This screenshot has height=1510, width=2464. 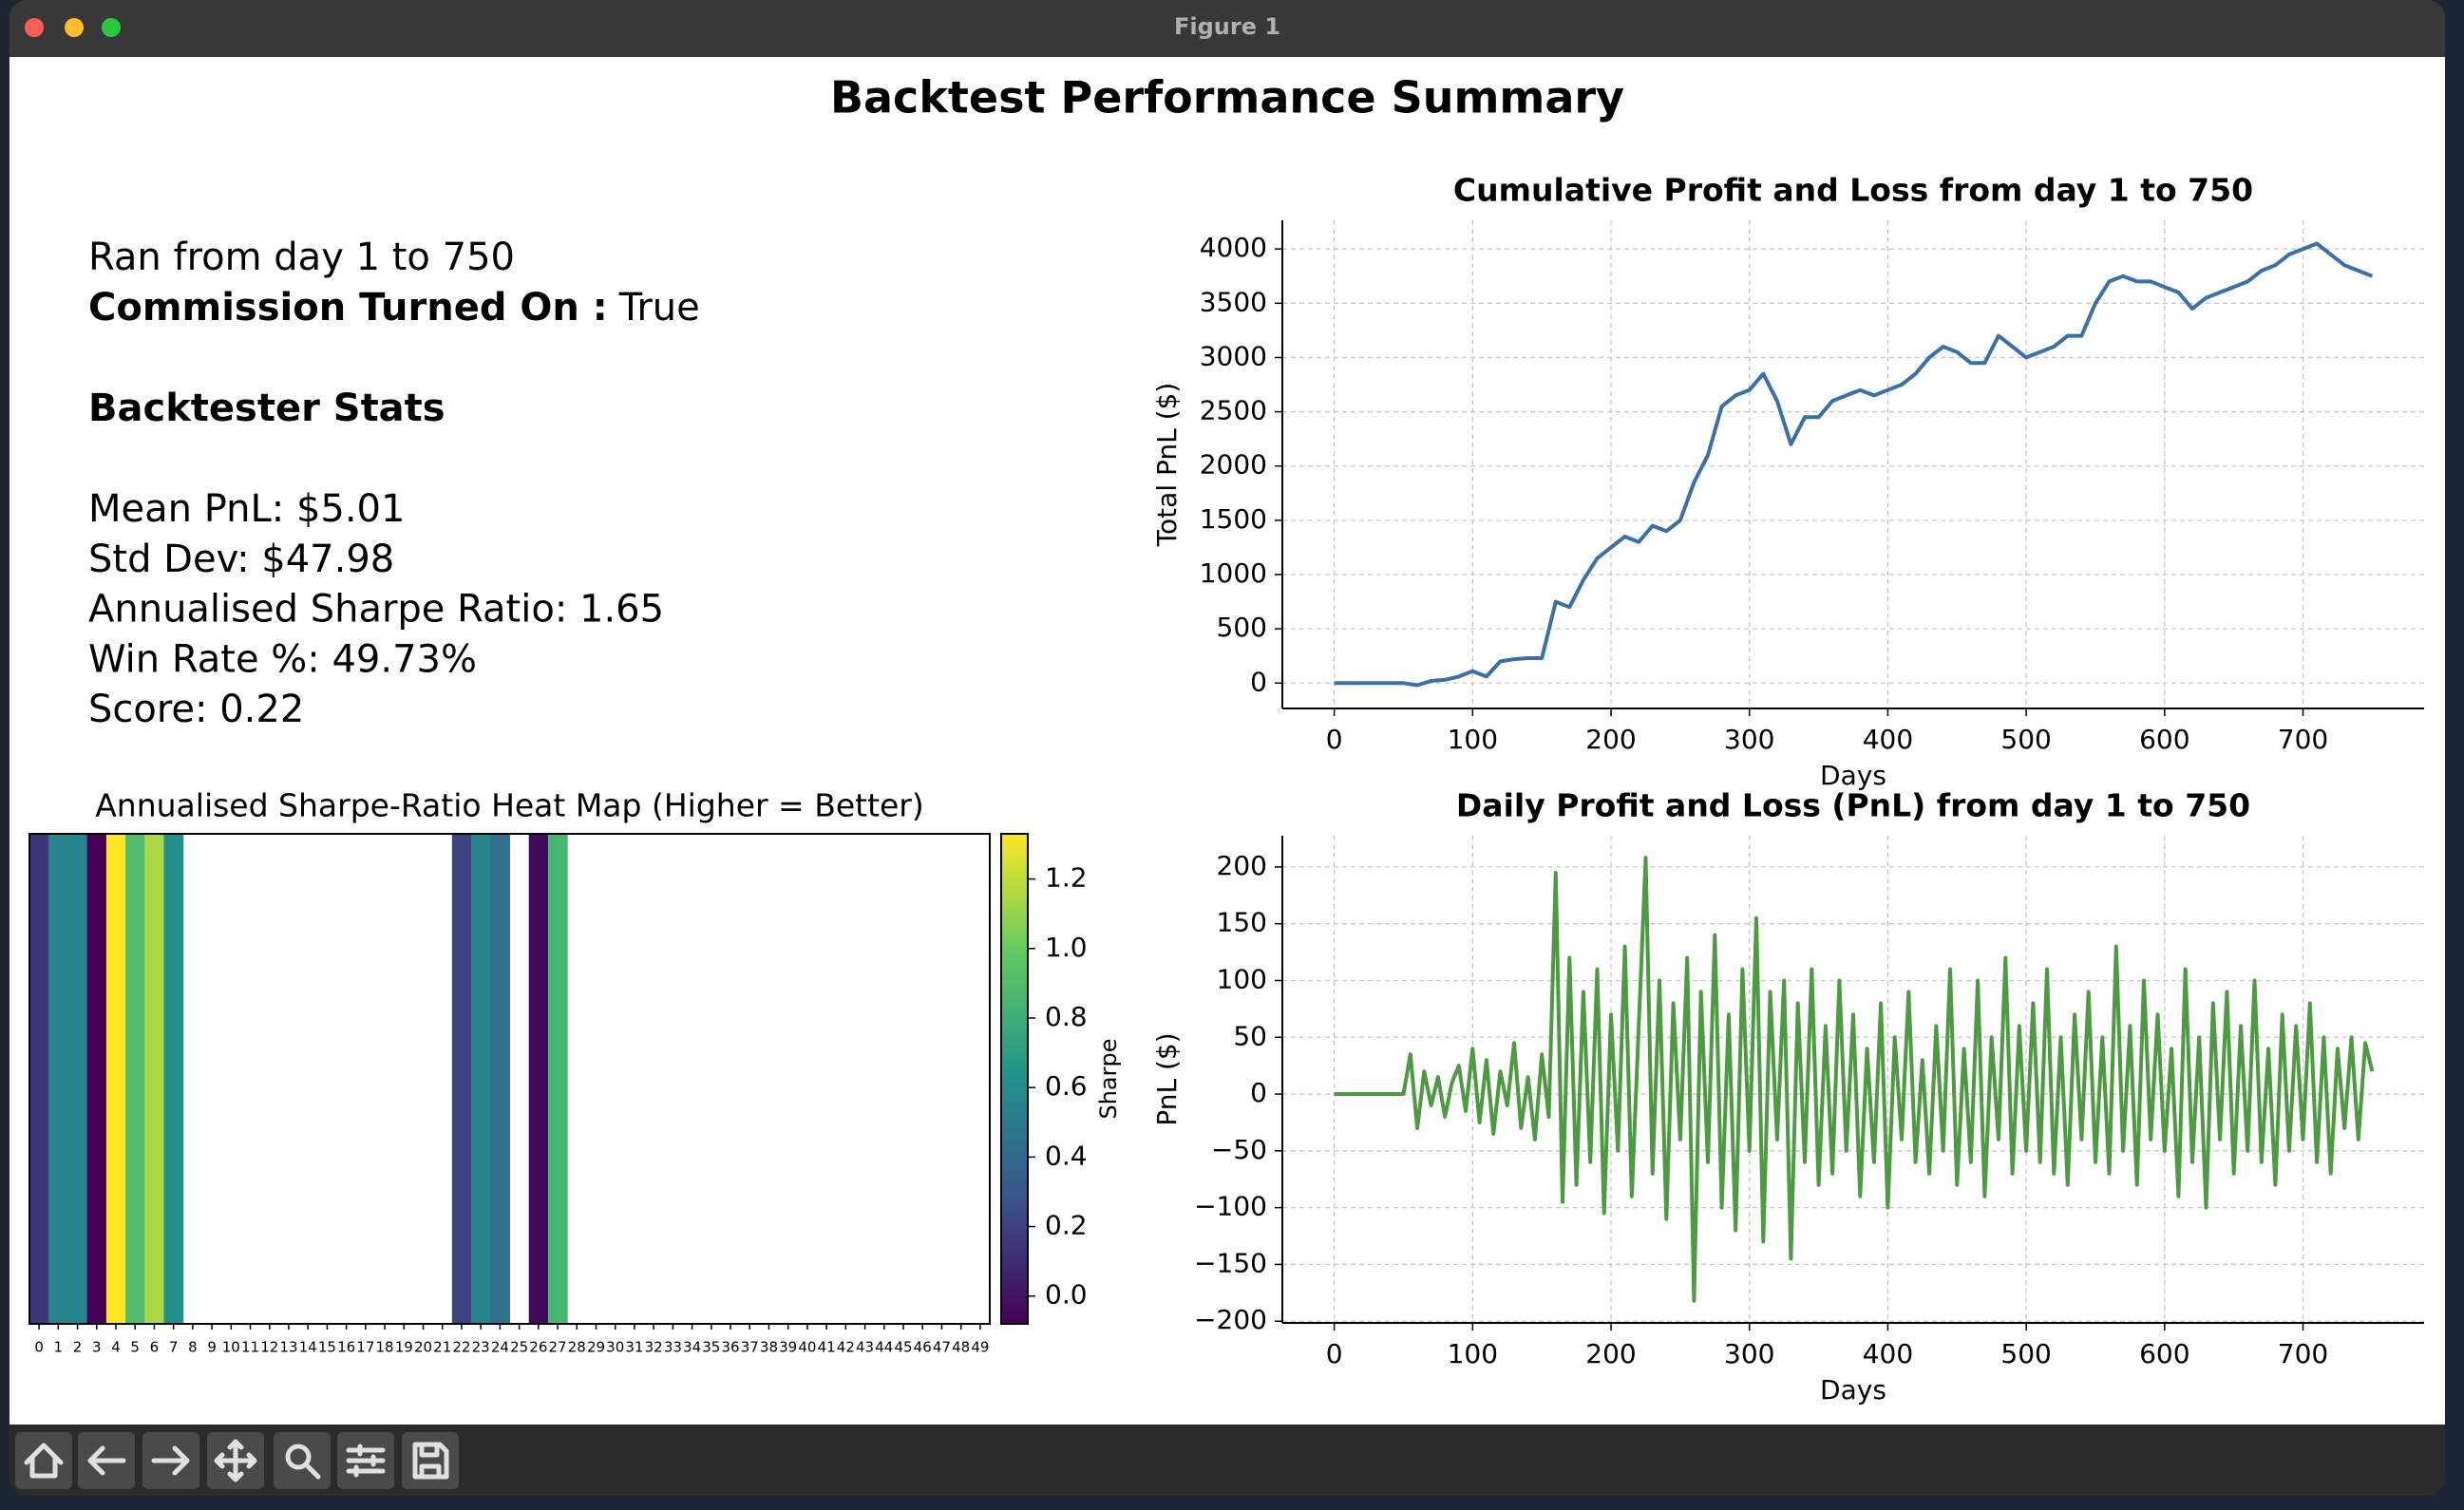 I want to click on home-button, so click(x=43, y=1460).